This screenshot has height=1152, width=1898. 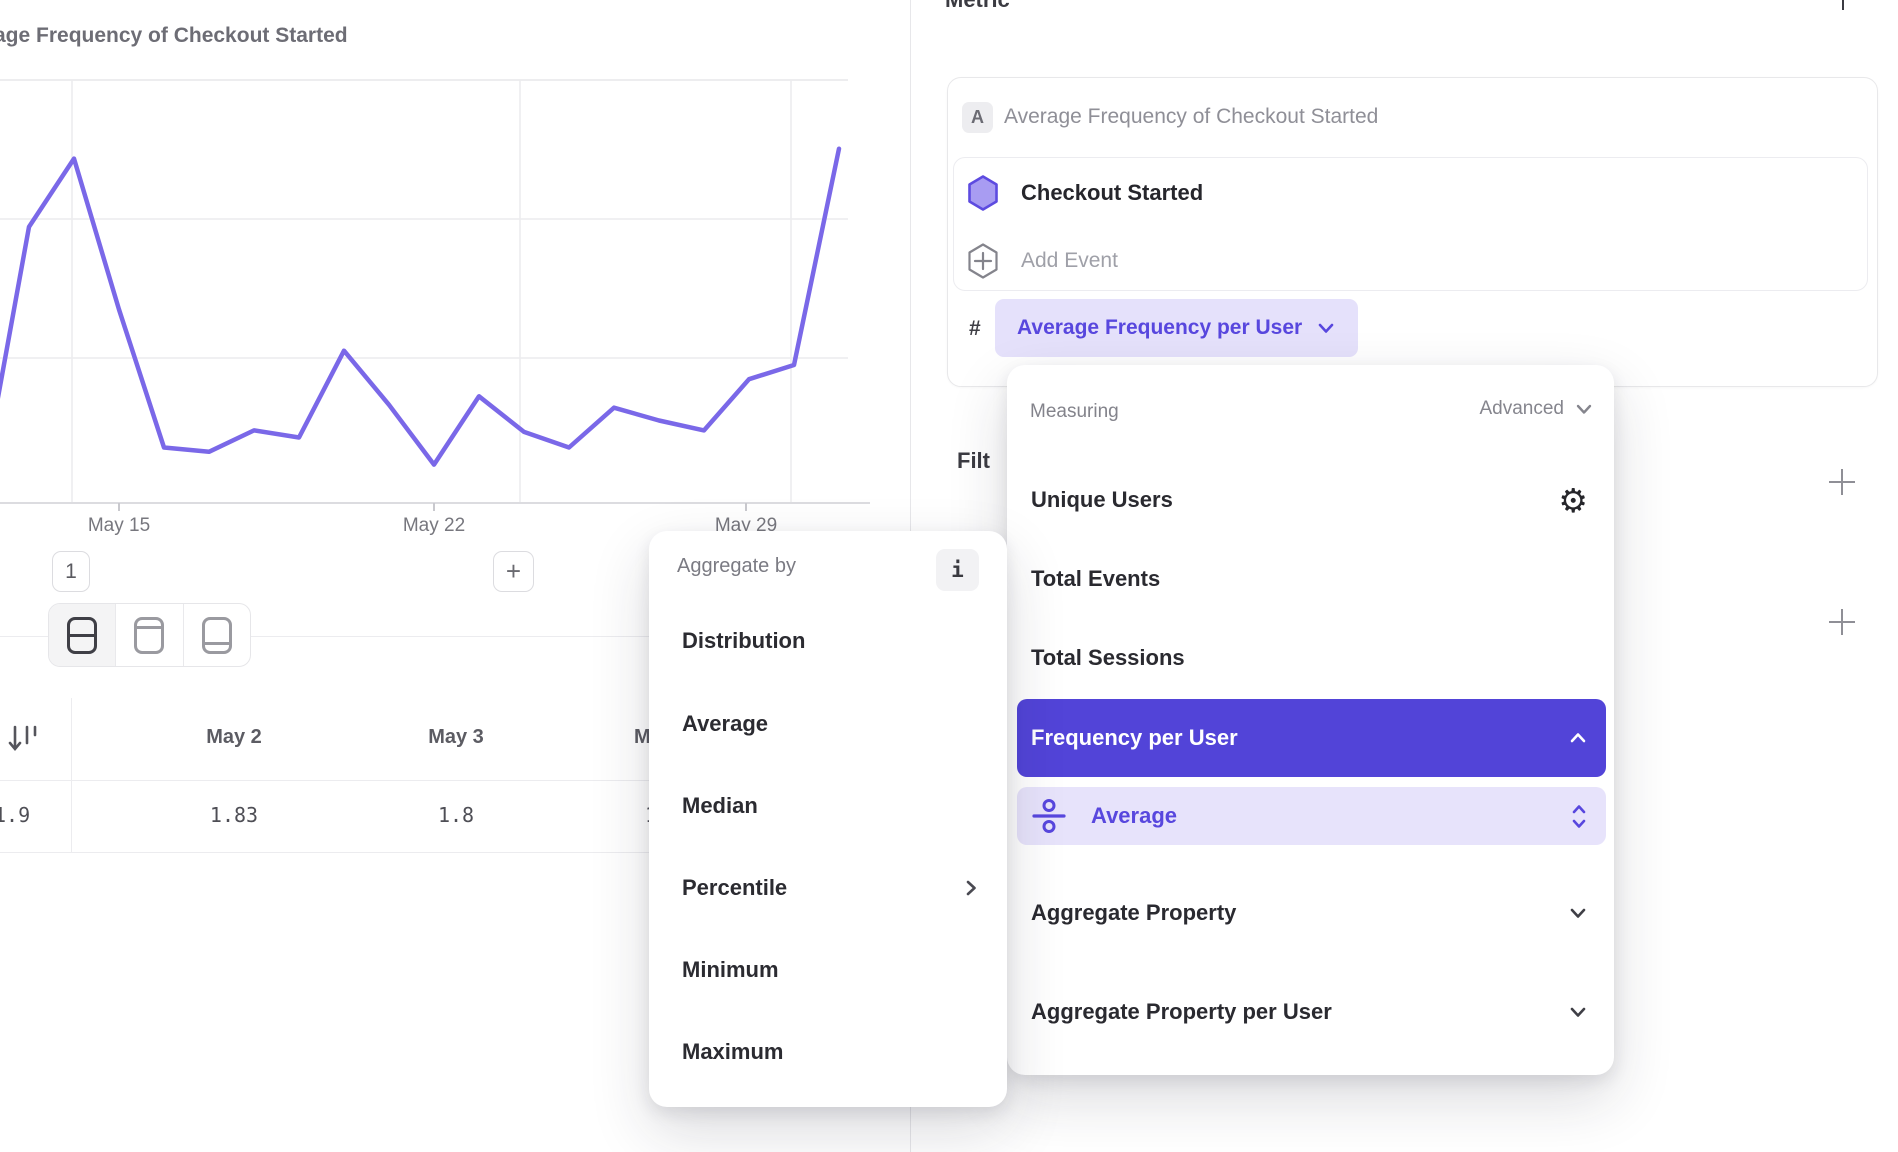 I want to click on metric-section-heading: Metric, so click(x=977, y=6).